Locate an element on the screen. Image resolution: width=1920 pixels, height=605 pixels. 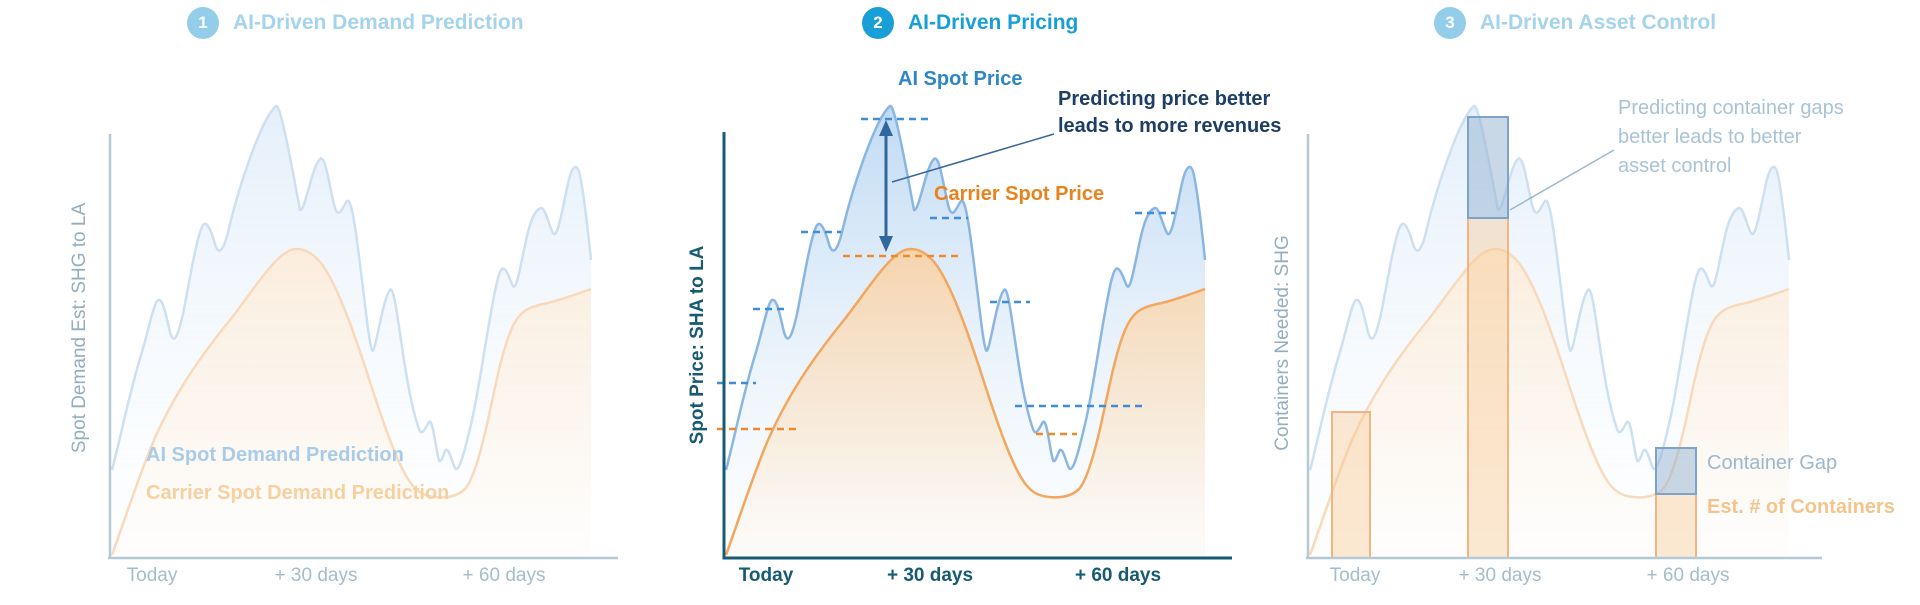
y-axis-label: Spot Demand Est: SHG to LA is located at coordinates (79, 328).